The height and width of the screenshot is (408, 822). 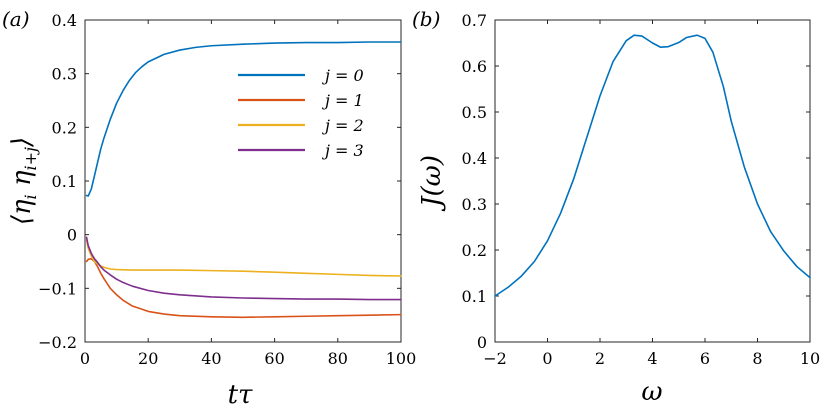 I want to click on legend-label-0: j = 0, so click(x=343, y=75).